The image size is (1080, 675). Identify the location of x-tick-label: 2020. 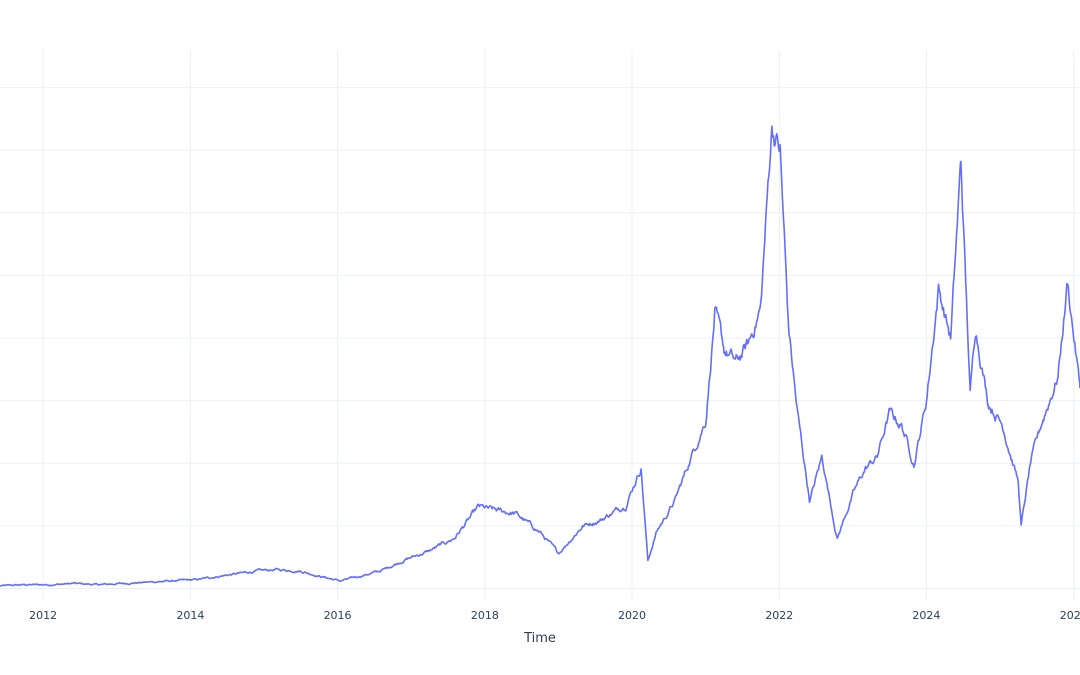
(632, 615).